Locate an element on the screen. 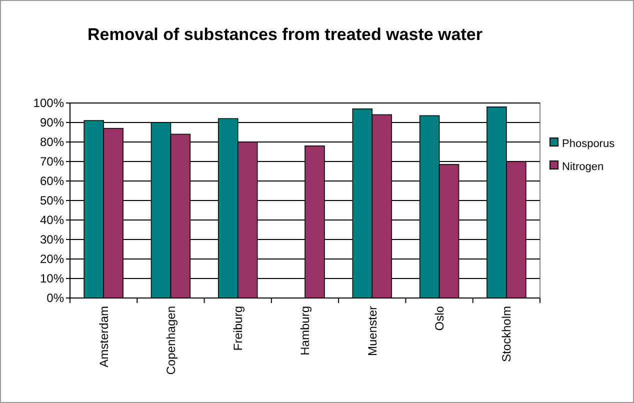  y-tick-label: 100% is located at coordinates (48, 103).